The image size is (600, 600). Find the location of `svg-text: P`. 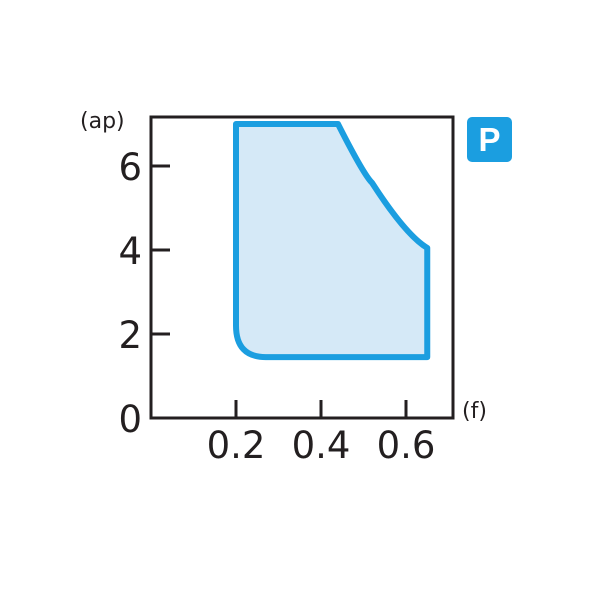

svg-text: P is located at coordinates (489, 139).